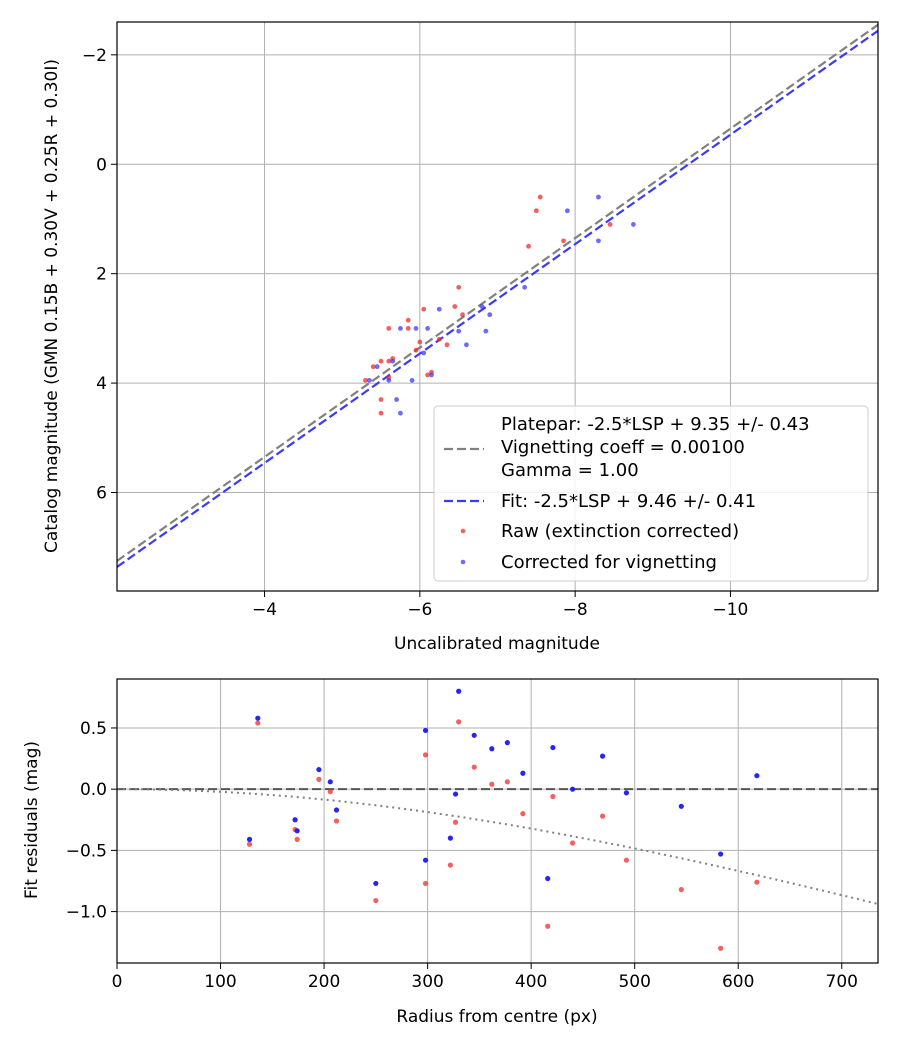 This screenshot has width=900, height=1050. Describe the element at coordinates (623, 447) in the screenshot. I see `legend-platepar-line: Vignetting coeff = 0.00100` at that location.